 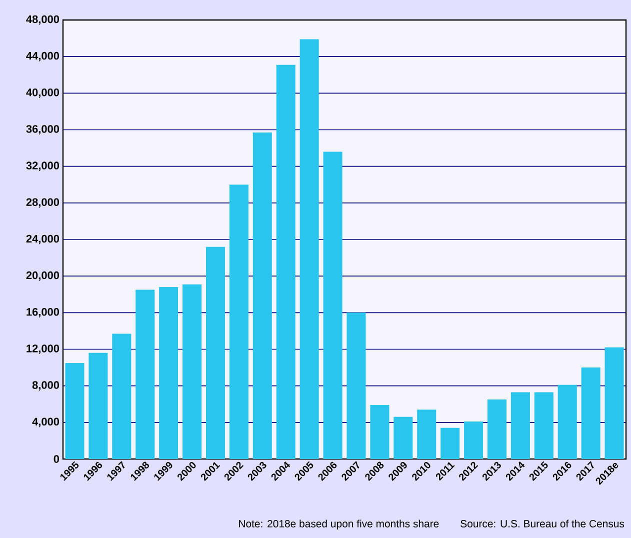 What do you see at coordinates (339, 525) in the screenshot?
I see `text: Note: 2018e based upon five months share` at bounding box center [339, 525].